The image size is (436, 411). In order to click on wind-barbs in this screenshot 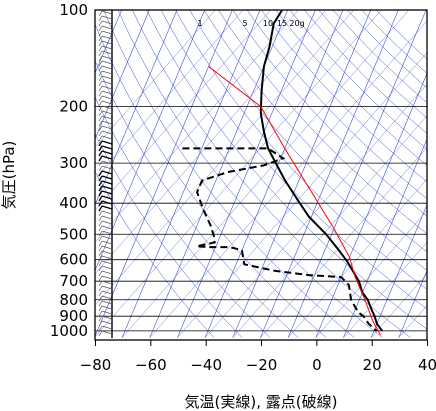, I will do `click(105, 174)`.